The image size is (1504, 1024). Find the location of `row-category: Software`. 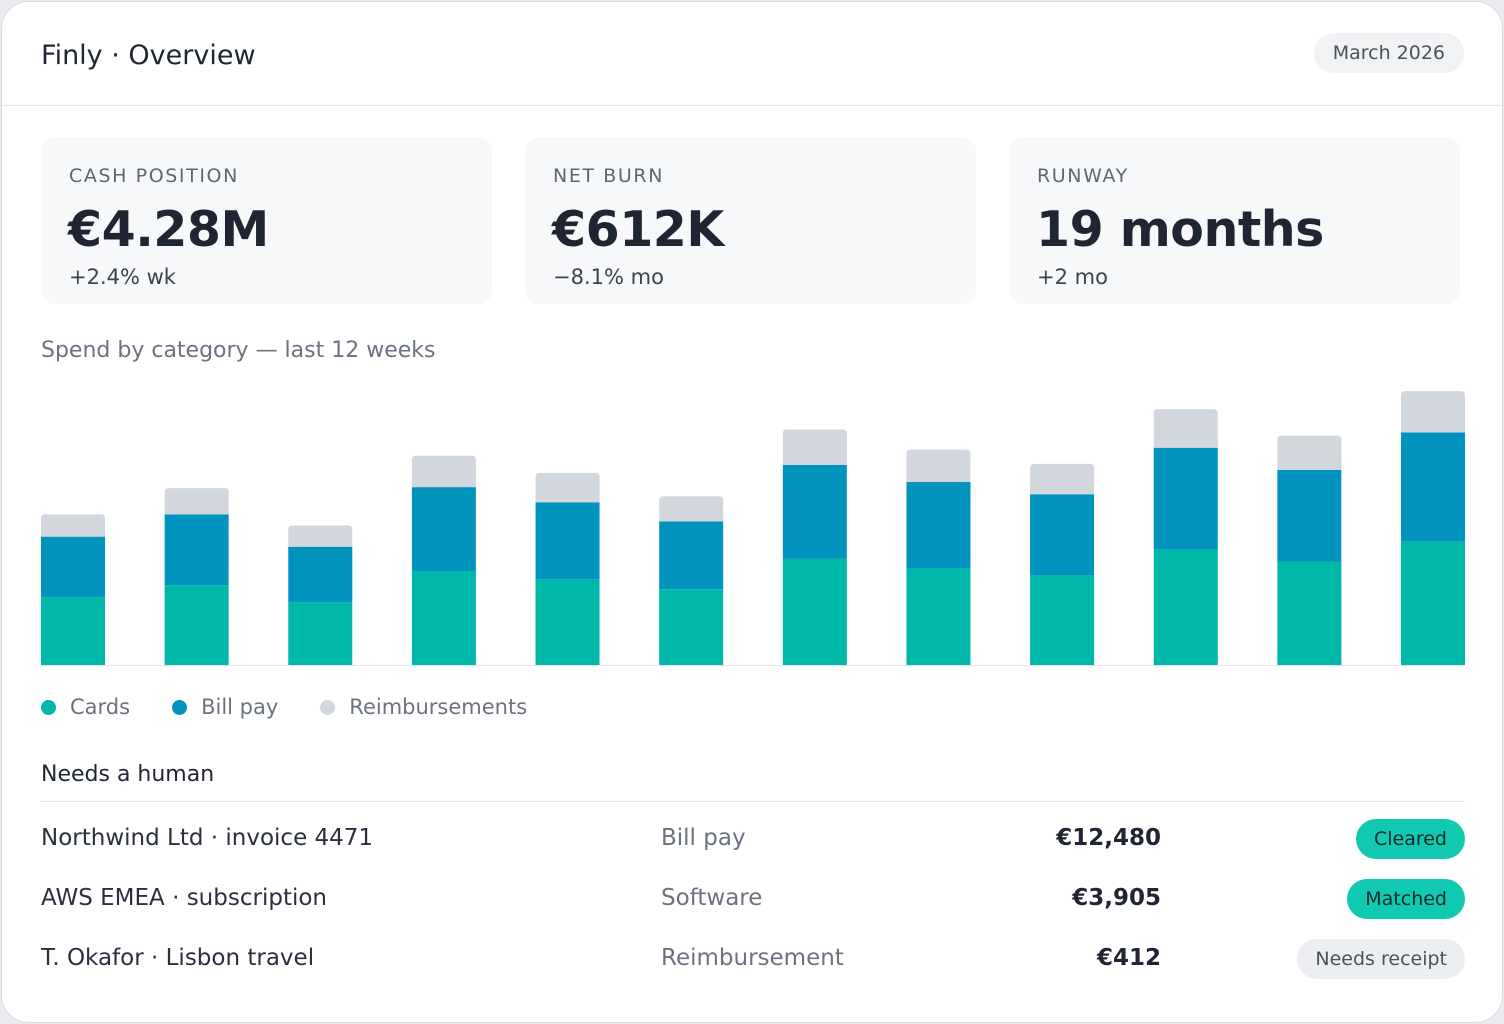

row-category: Software is located at coordinates (712, 898).